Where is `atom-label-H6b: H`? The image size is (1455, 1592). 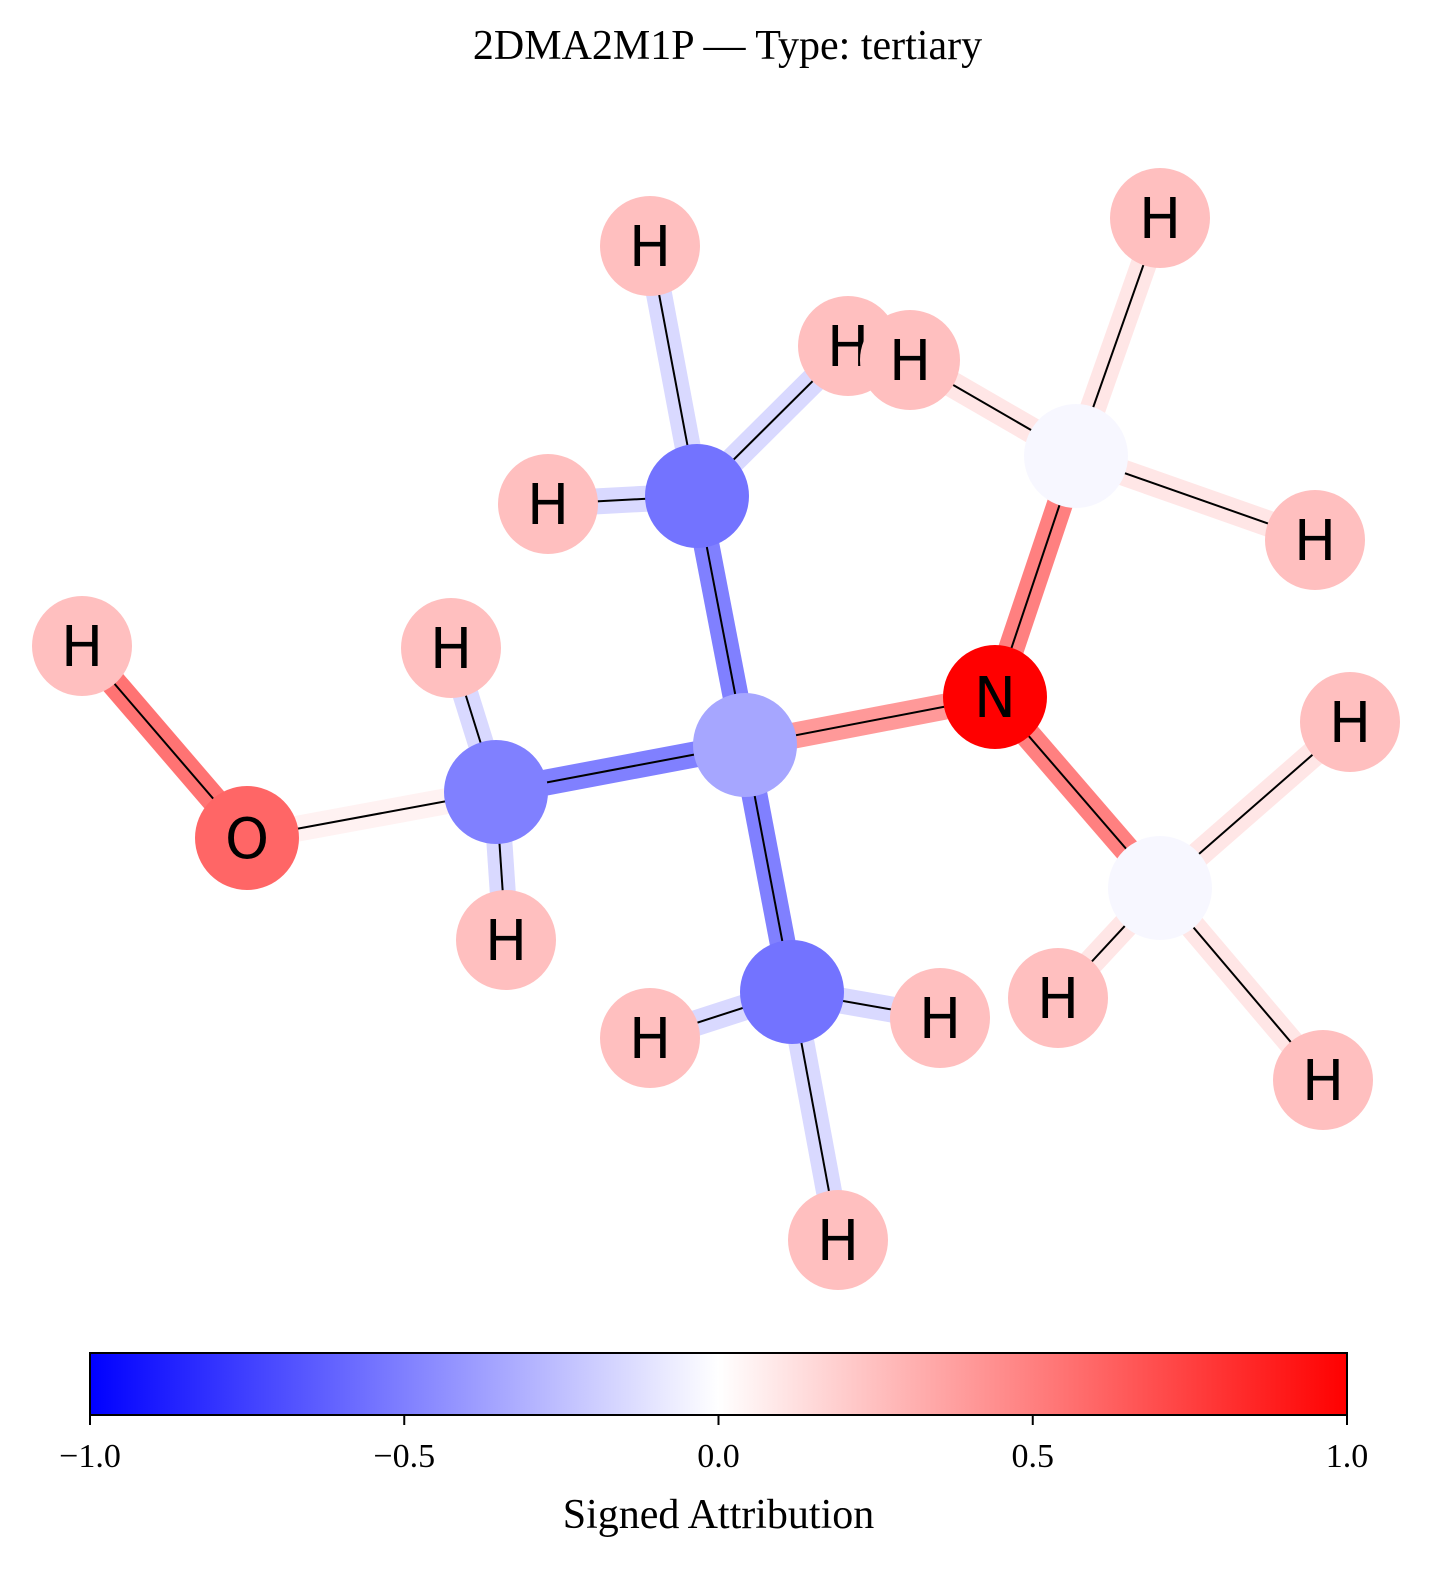
atom-label-H6b: H is located at coordinates (1058, 999).